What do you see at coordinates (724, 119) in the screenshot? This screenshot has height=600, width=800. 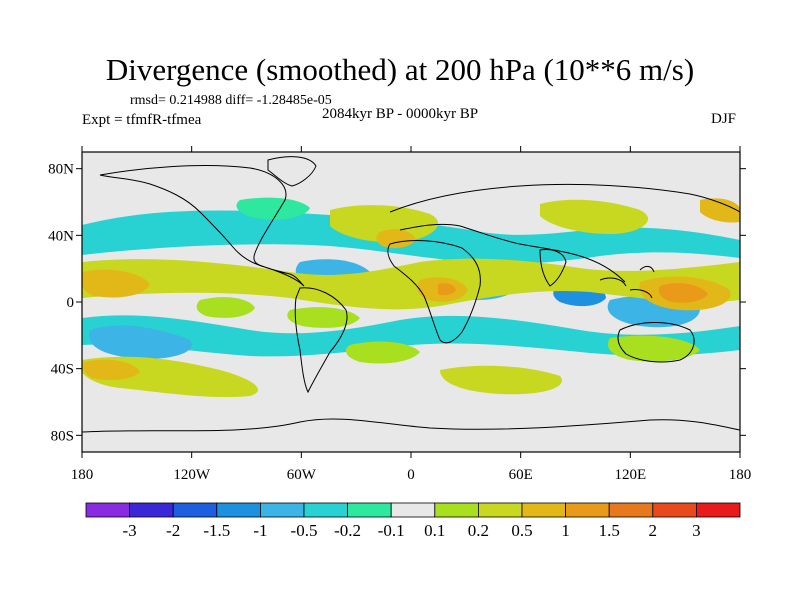 I see `season-label: DJF` at bounding box center [724, 119].